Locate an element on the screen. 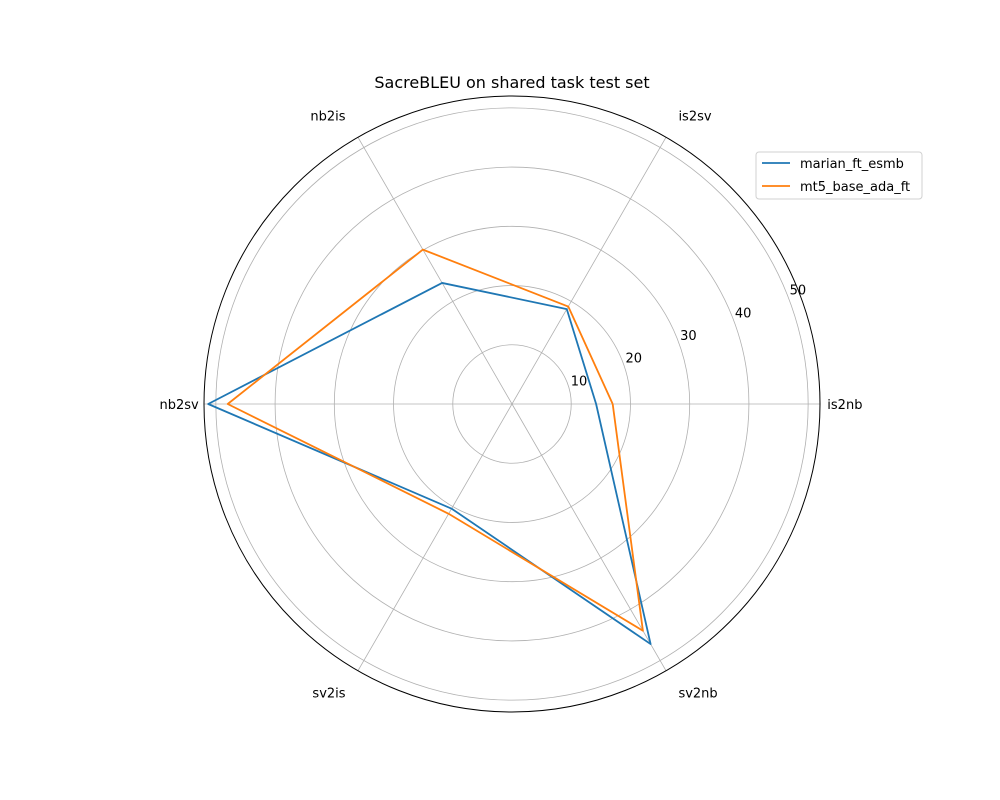 The image size is (1000, 800). r-tick-label: 20 is located at coordinates (633, 359).